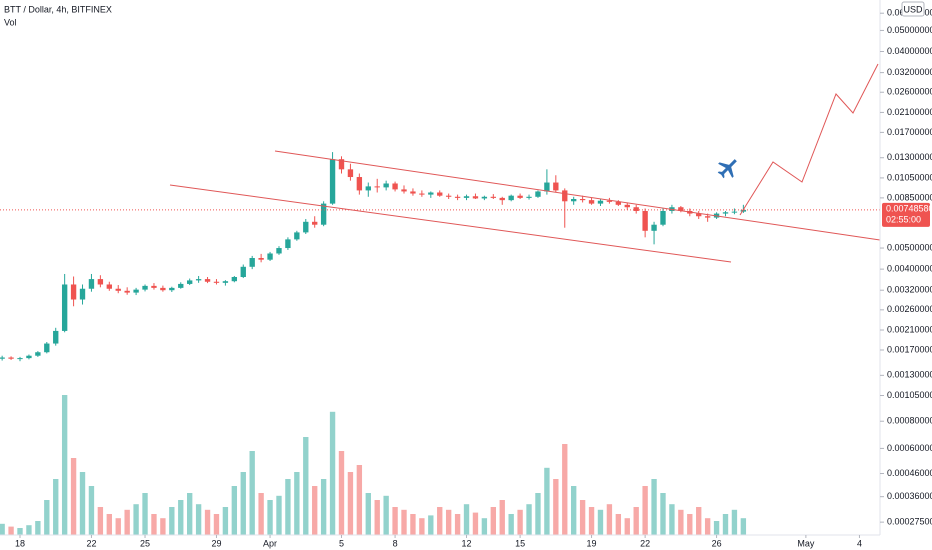  What do you see at coordinates (395, 543) in the screenshot?
I see `x-tick-label: 8` at bounding box center [395, 543].